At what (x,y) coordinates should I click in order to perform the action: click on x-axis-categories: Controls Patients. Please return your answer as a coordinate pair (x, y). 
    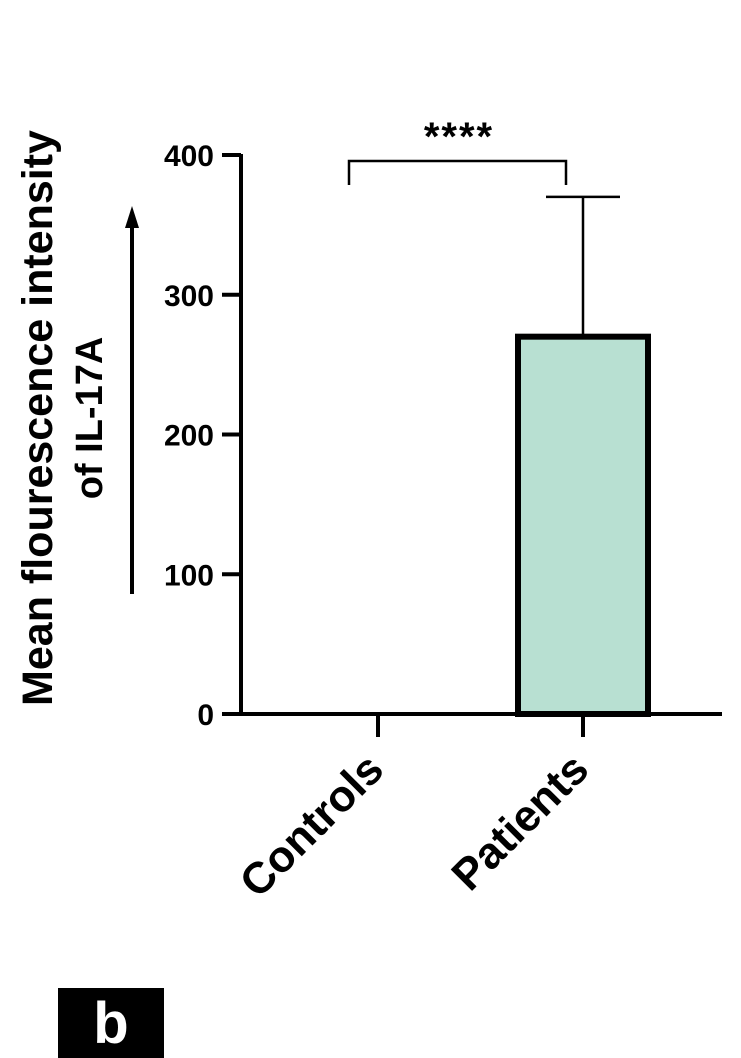
    Looking at the image, I should click on (414, 810).